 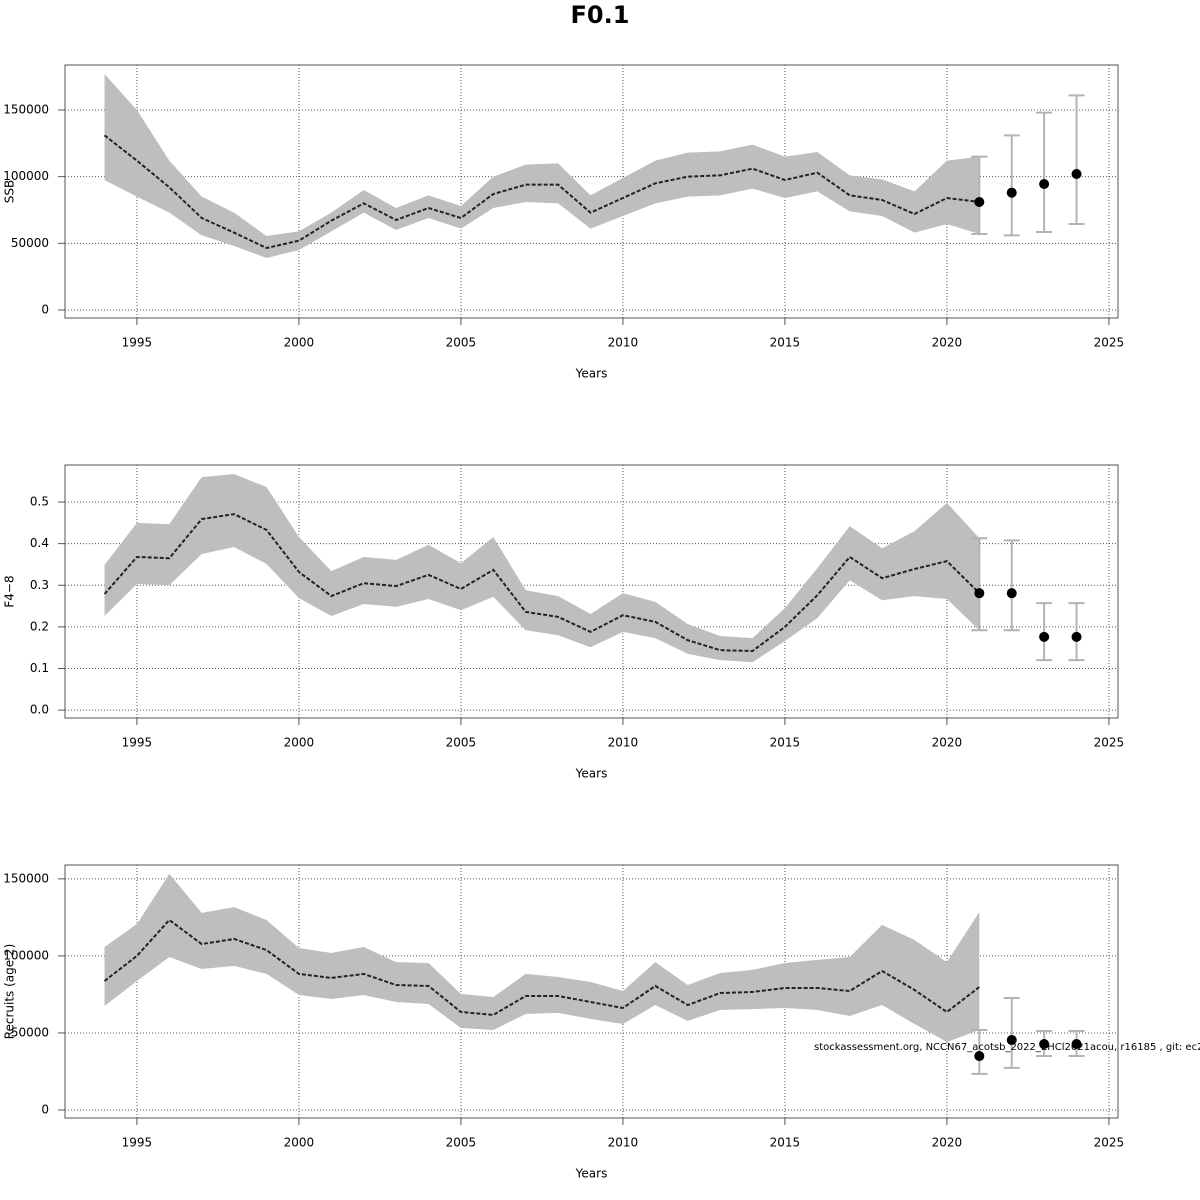 What do you see at coordinates (39, 502) in the screenshot?
I see `y-tick-label: 0.5` at bounding box center [39, 502].